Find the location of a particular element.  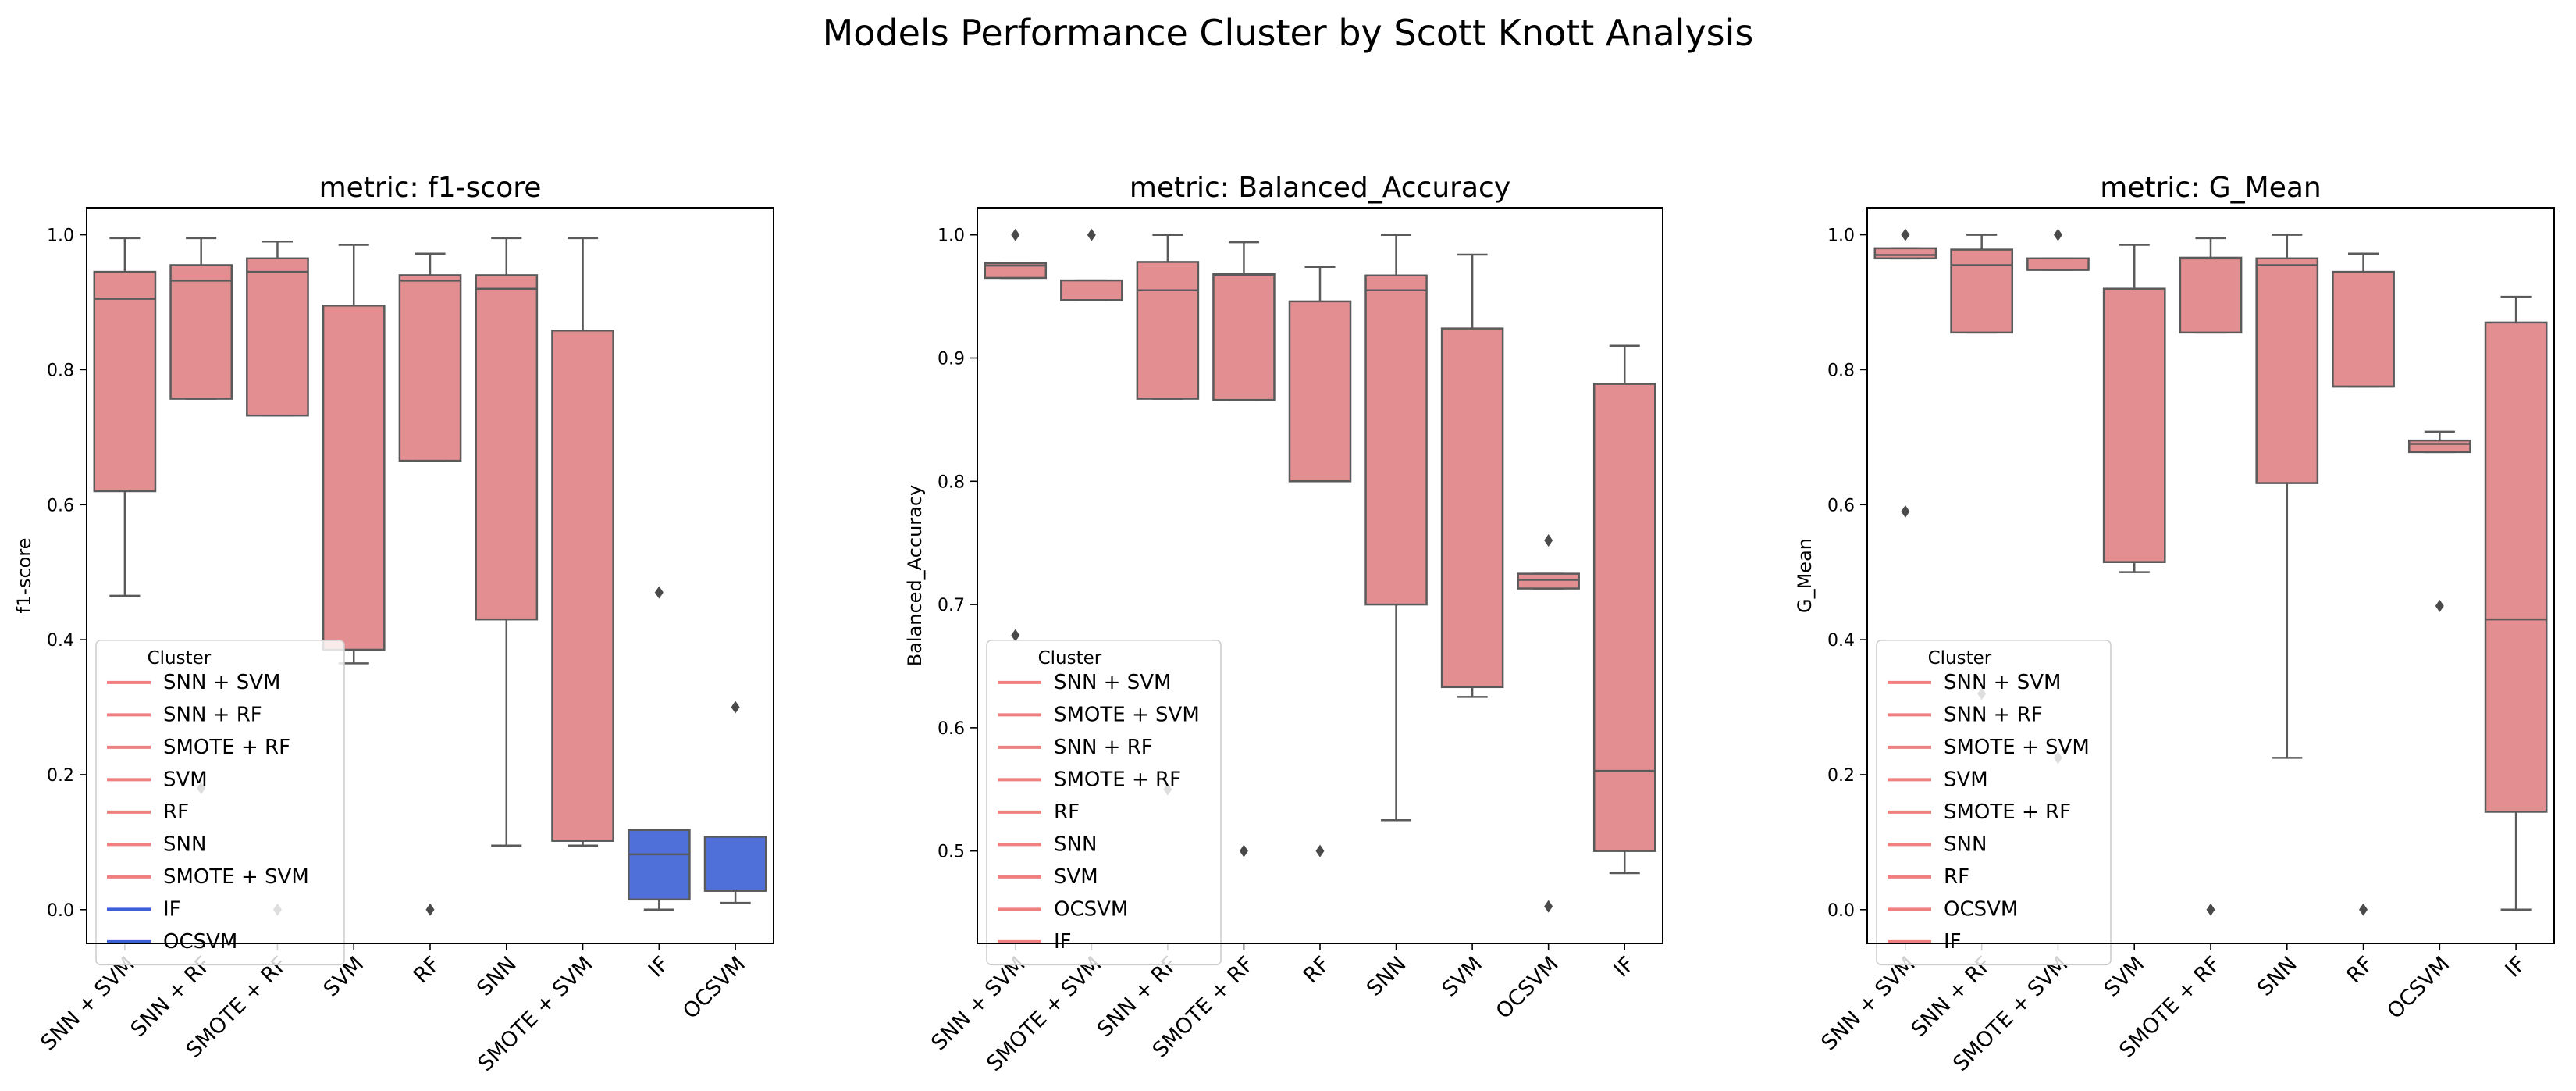

panel-title: metric: G_Mean is located at coordinates (2210, 188).